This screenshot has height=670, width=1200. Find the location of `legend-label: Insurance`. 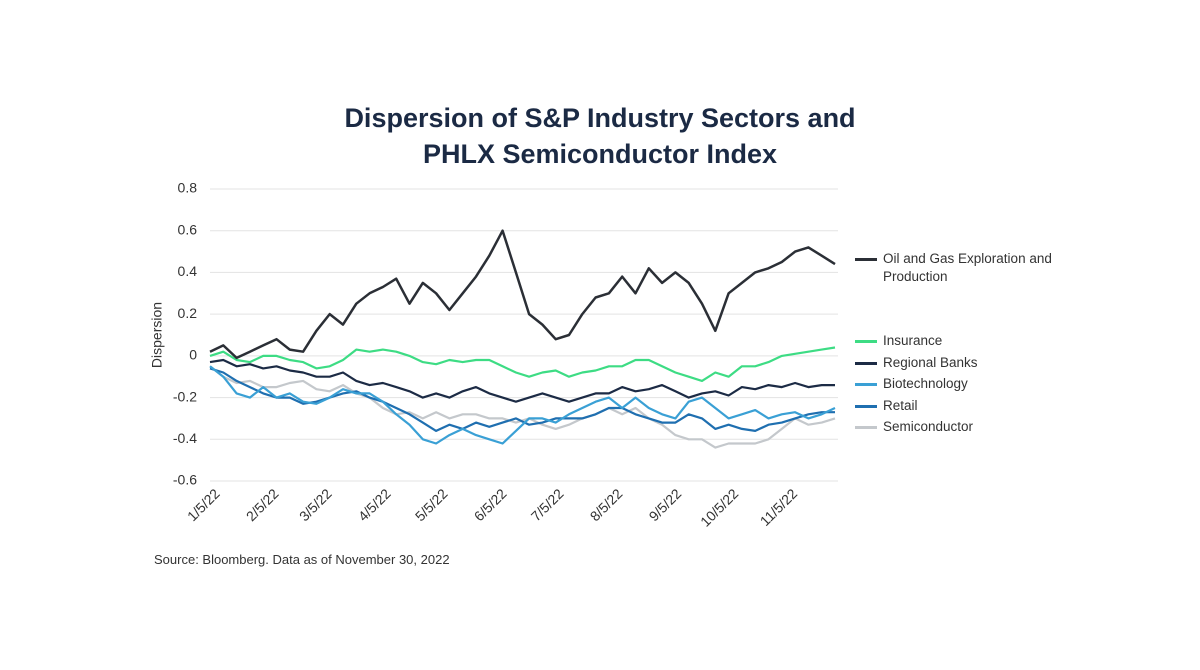

legend-label: Insurance is located at coordinates (913, 340).